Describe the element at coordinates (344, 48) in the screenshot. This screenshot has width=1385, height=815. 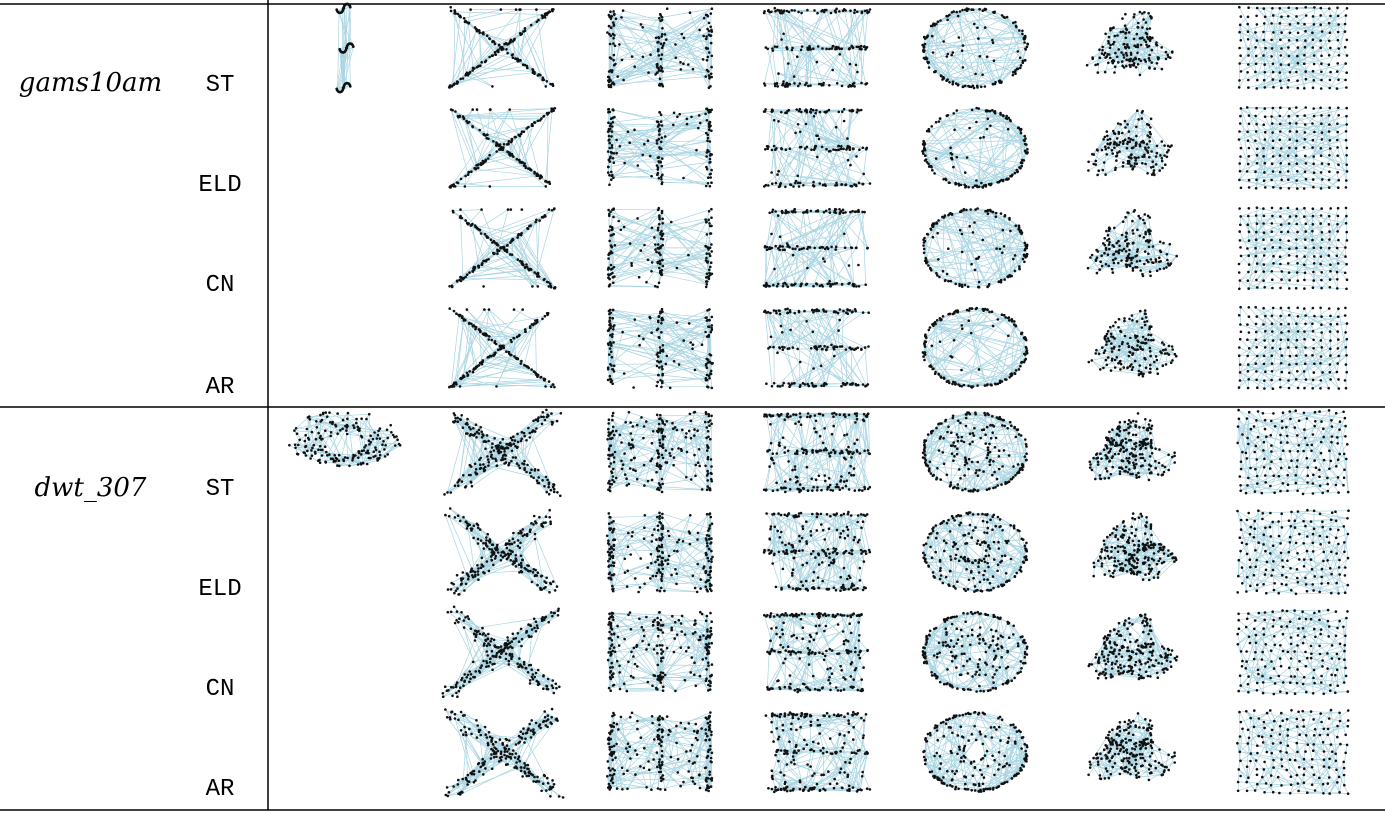
I see `reference-layout-gams10am` at that location.